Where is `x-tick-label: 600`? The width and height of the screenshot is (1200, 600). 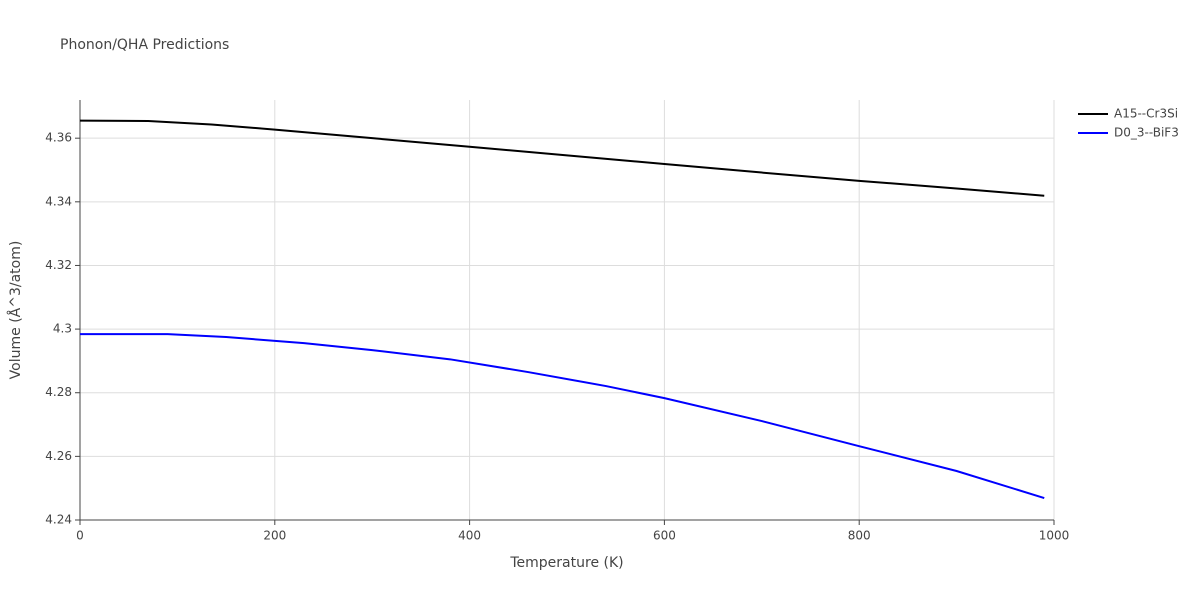
x-tick-label: 600 is located at coordinates (664, 536).